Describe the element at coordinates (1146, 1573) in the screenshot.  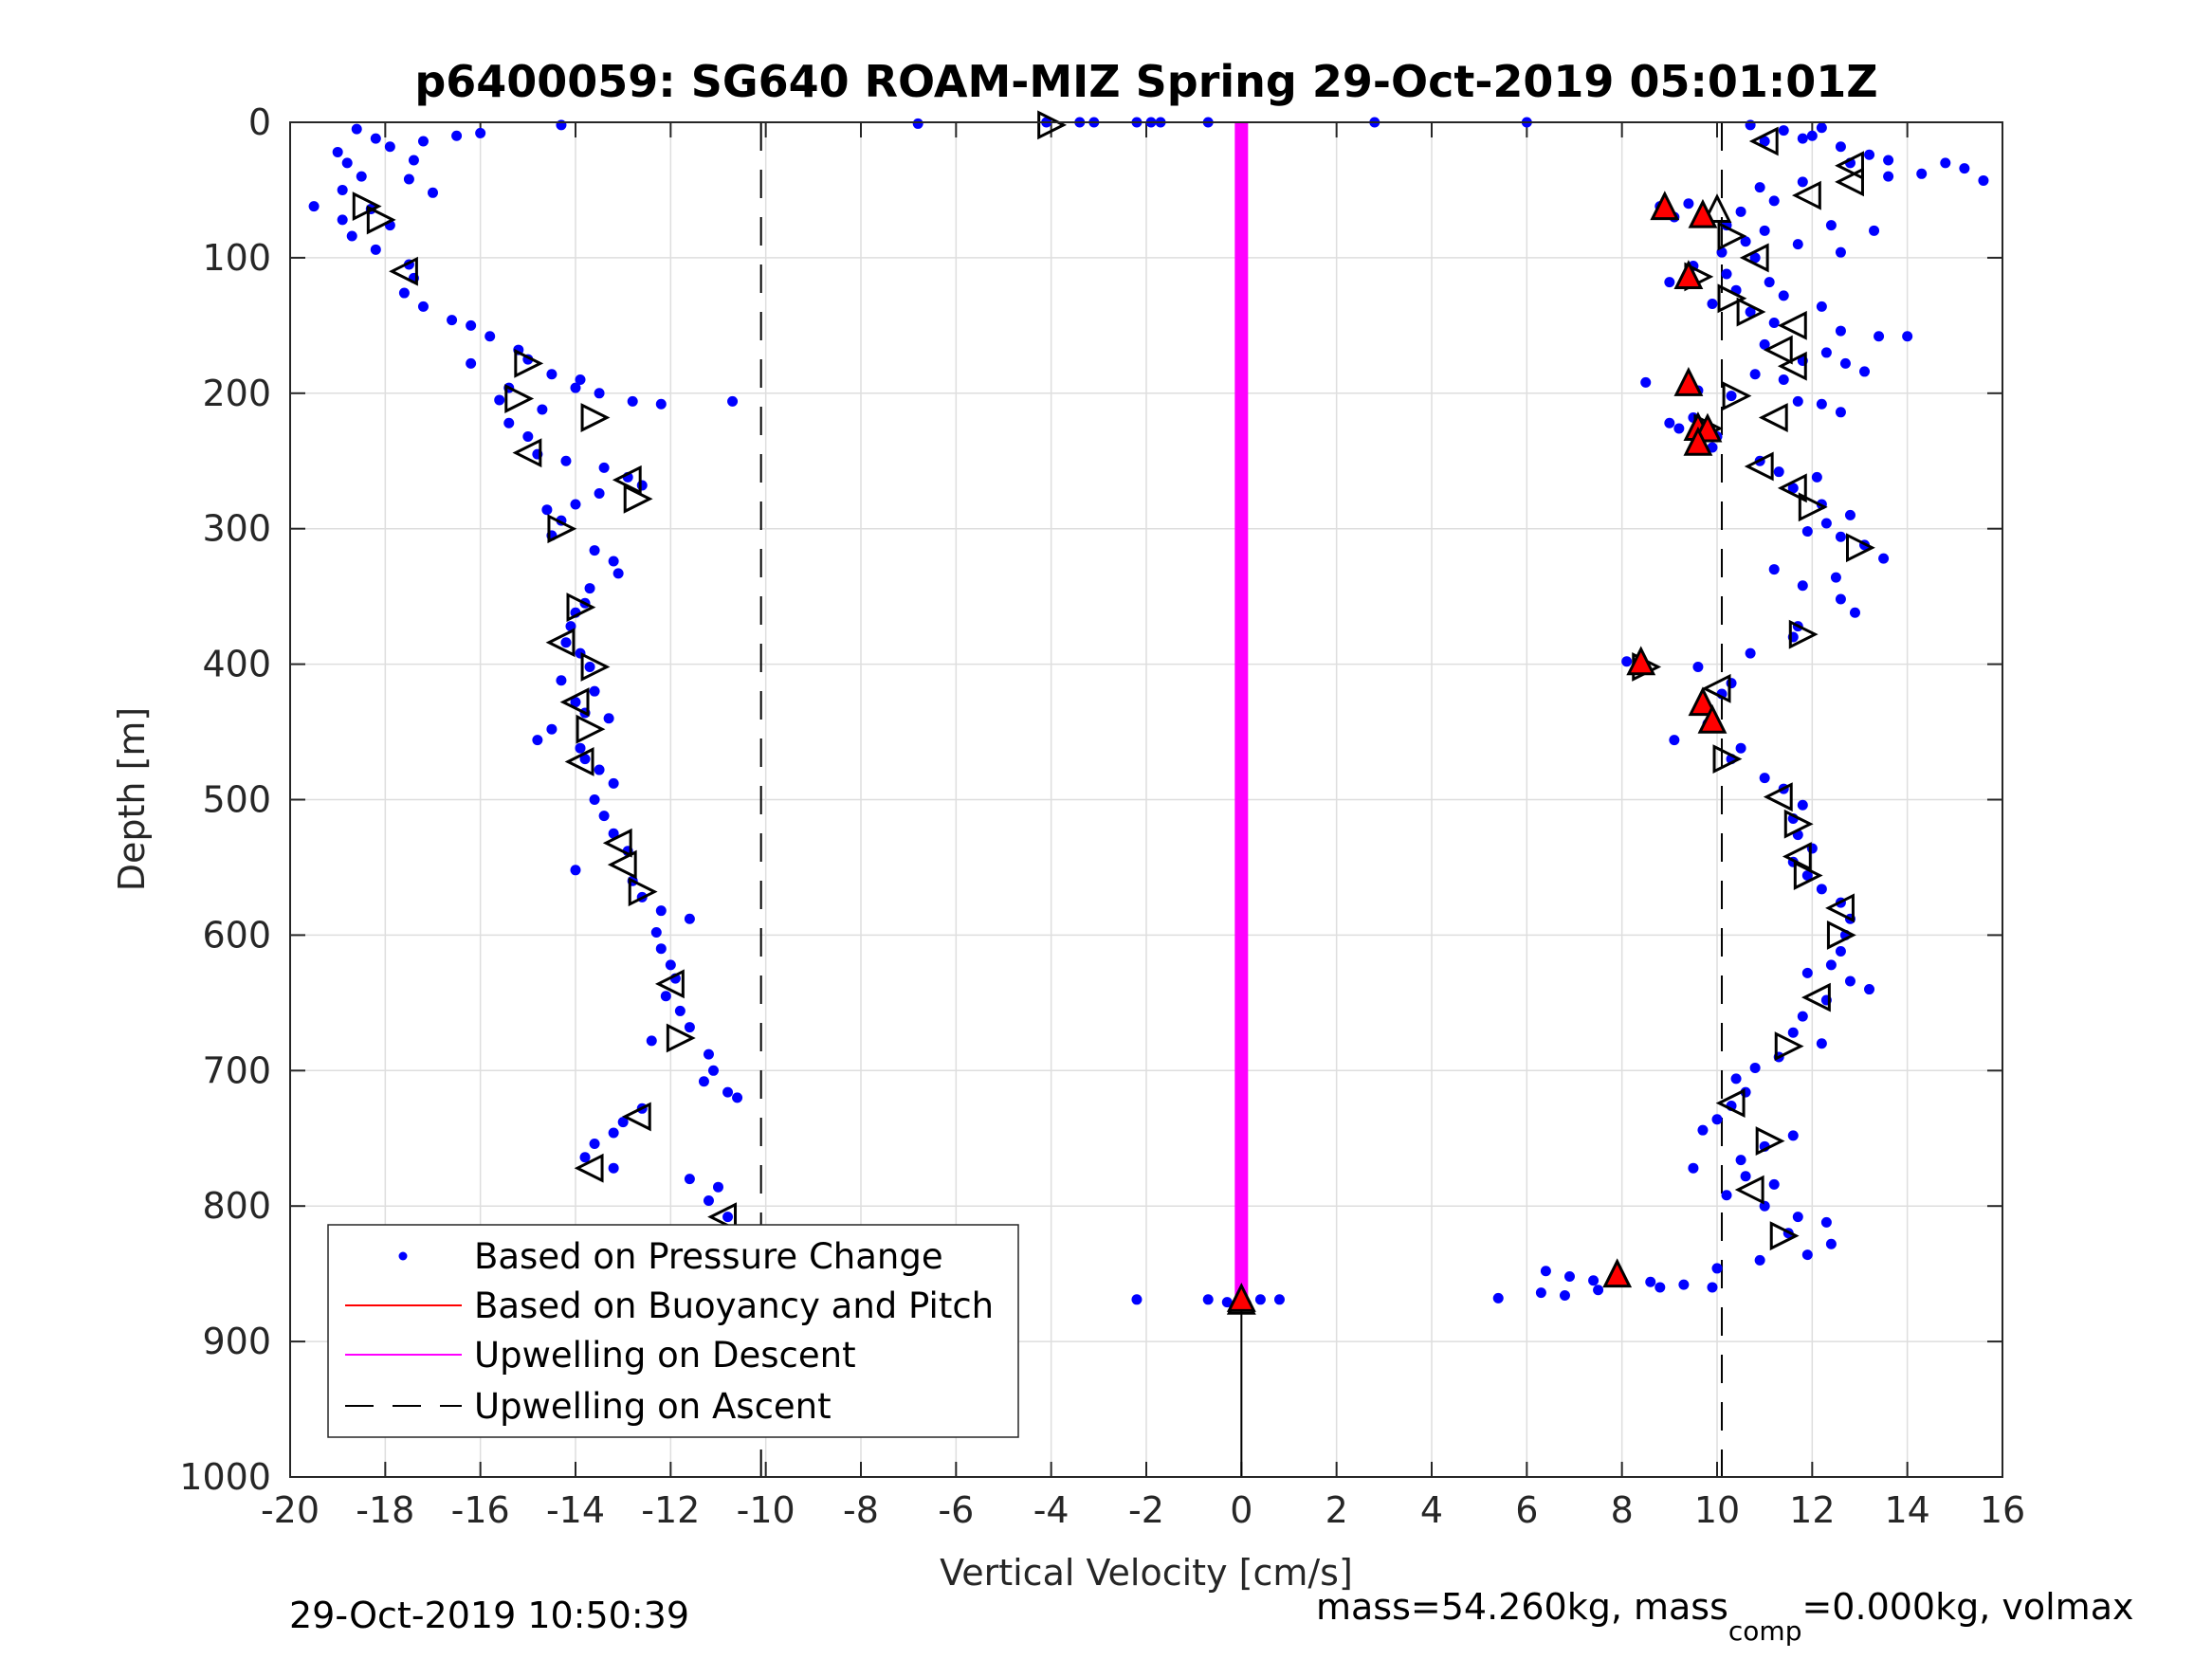
I see `x-axis-label: Vertical Velocity [cm/s]` at that location.